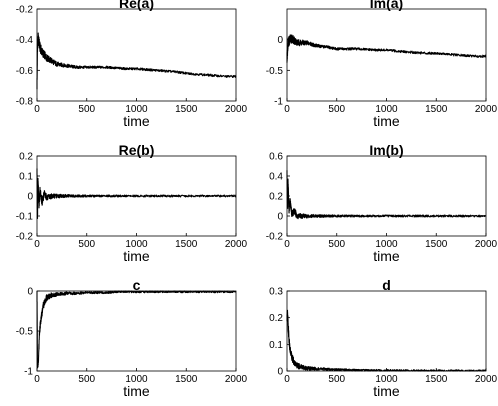 This screenshot has width=498, height=406. Describe the element at coordinates (386, 285) in the screenshot. I see `subplot-title: d` at that location.